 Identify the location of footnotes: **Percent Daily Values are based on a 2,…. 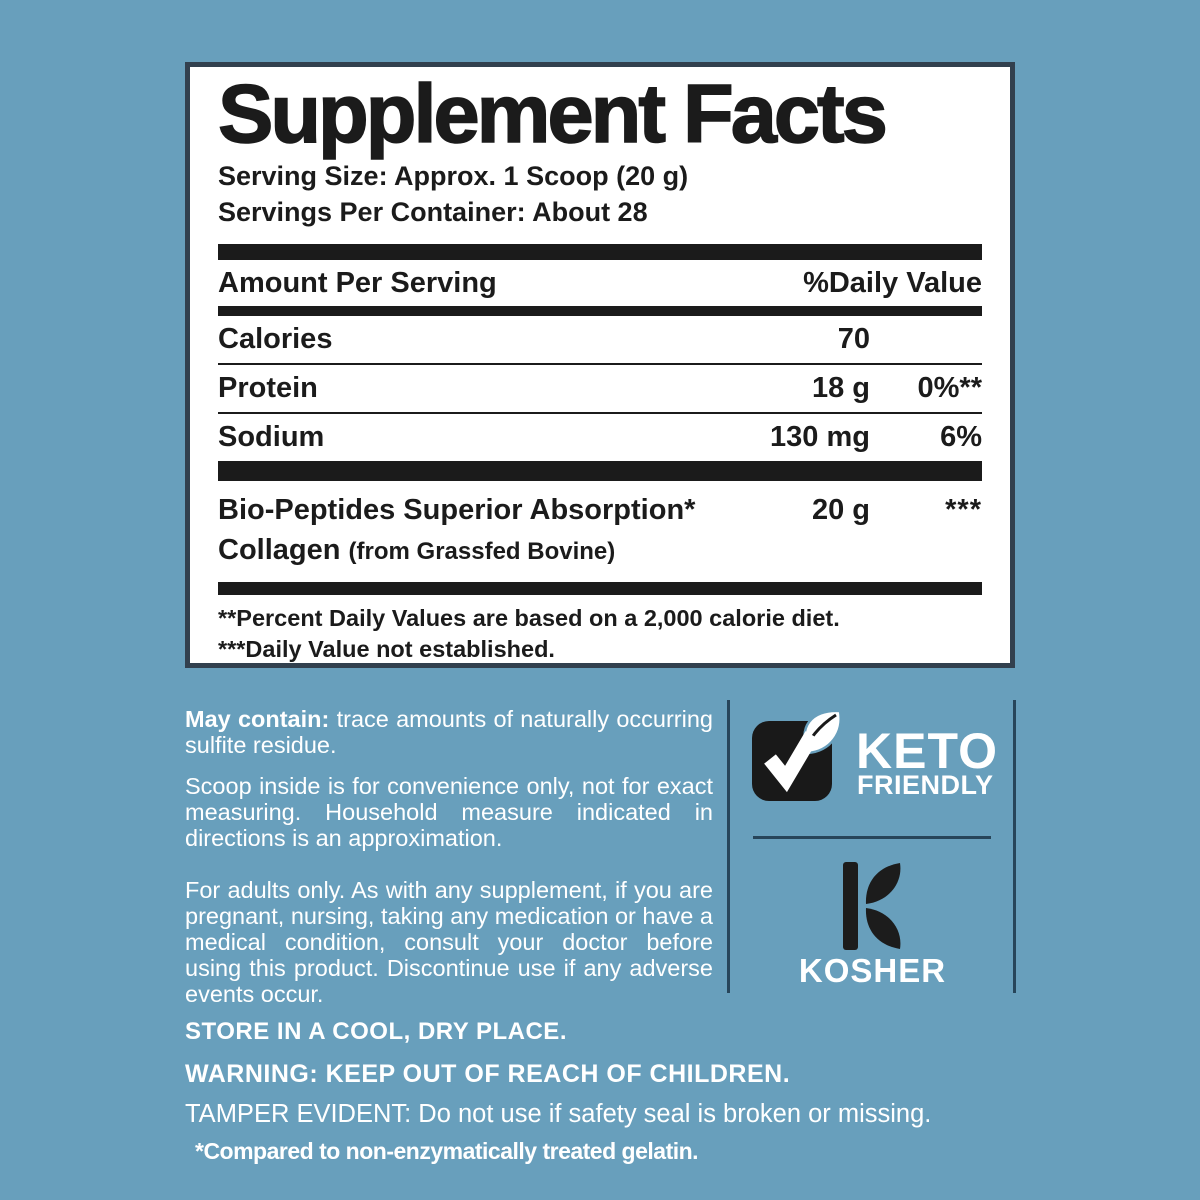
(600, 634).